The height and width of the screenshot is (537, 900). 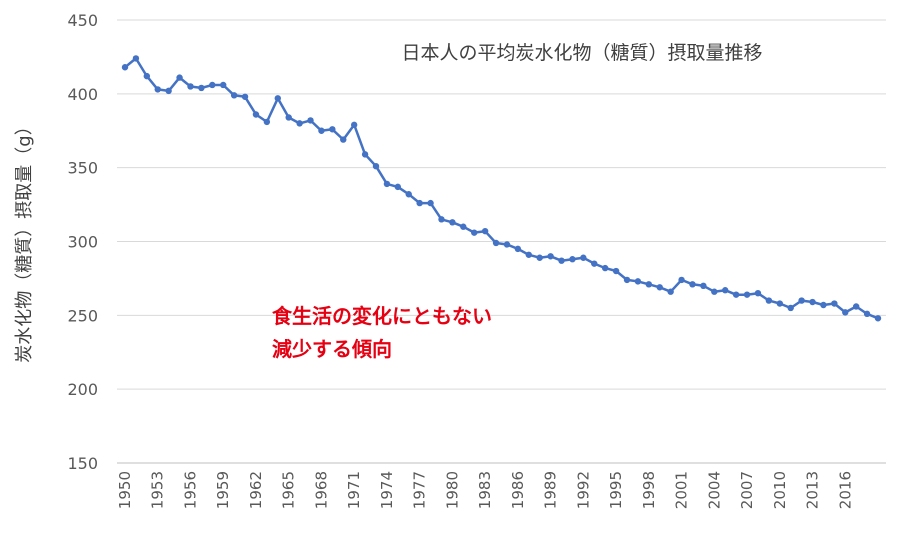 What do you see at coordinates (387, 490) in the screenshot?
I see `x-tick-label: 1974` at bounding box center [387, 490].